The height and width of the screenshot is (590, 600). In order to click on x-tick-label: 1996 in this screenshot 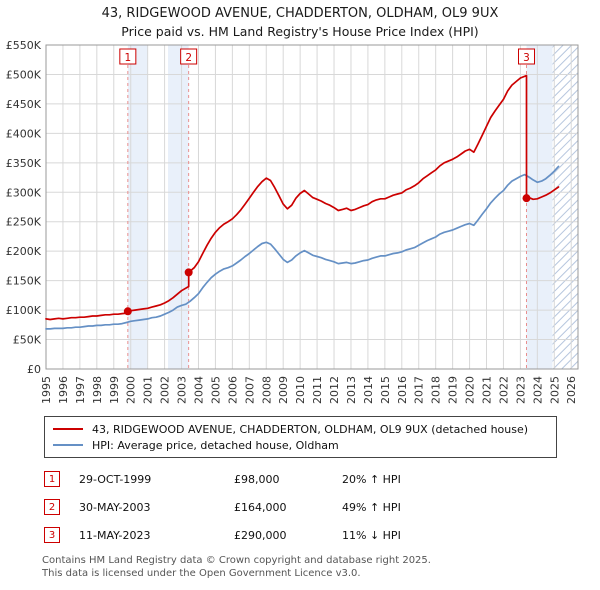, I will do `click(63, 390)`.